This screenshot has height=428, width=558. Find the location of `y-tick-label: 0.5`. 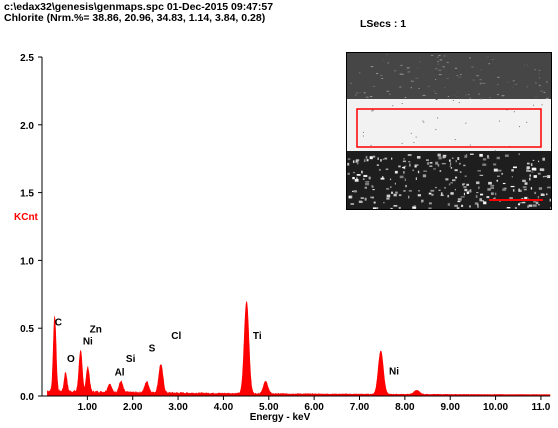

y-tick-label: 0.5 is located at coordinates (27, 329).